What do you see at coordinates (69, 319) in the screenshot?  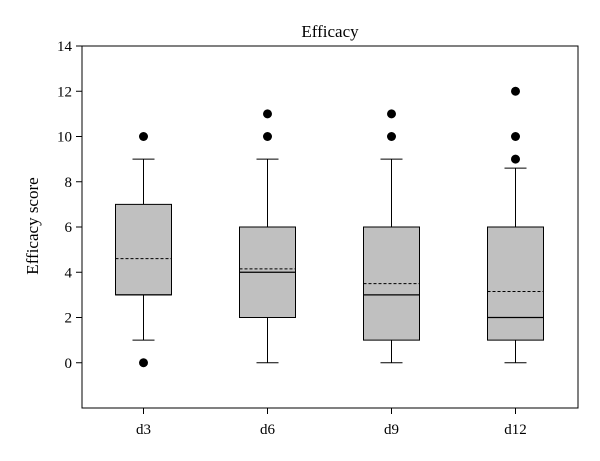 I see `y-tick-label: 2` at bounding box center [69, 319].